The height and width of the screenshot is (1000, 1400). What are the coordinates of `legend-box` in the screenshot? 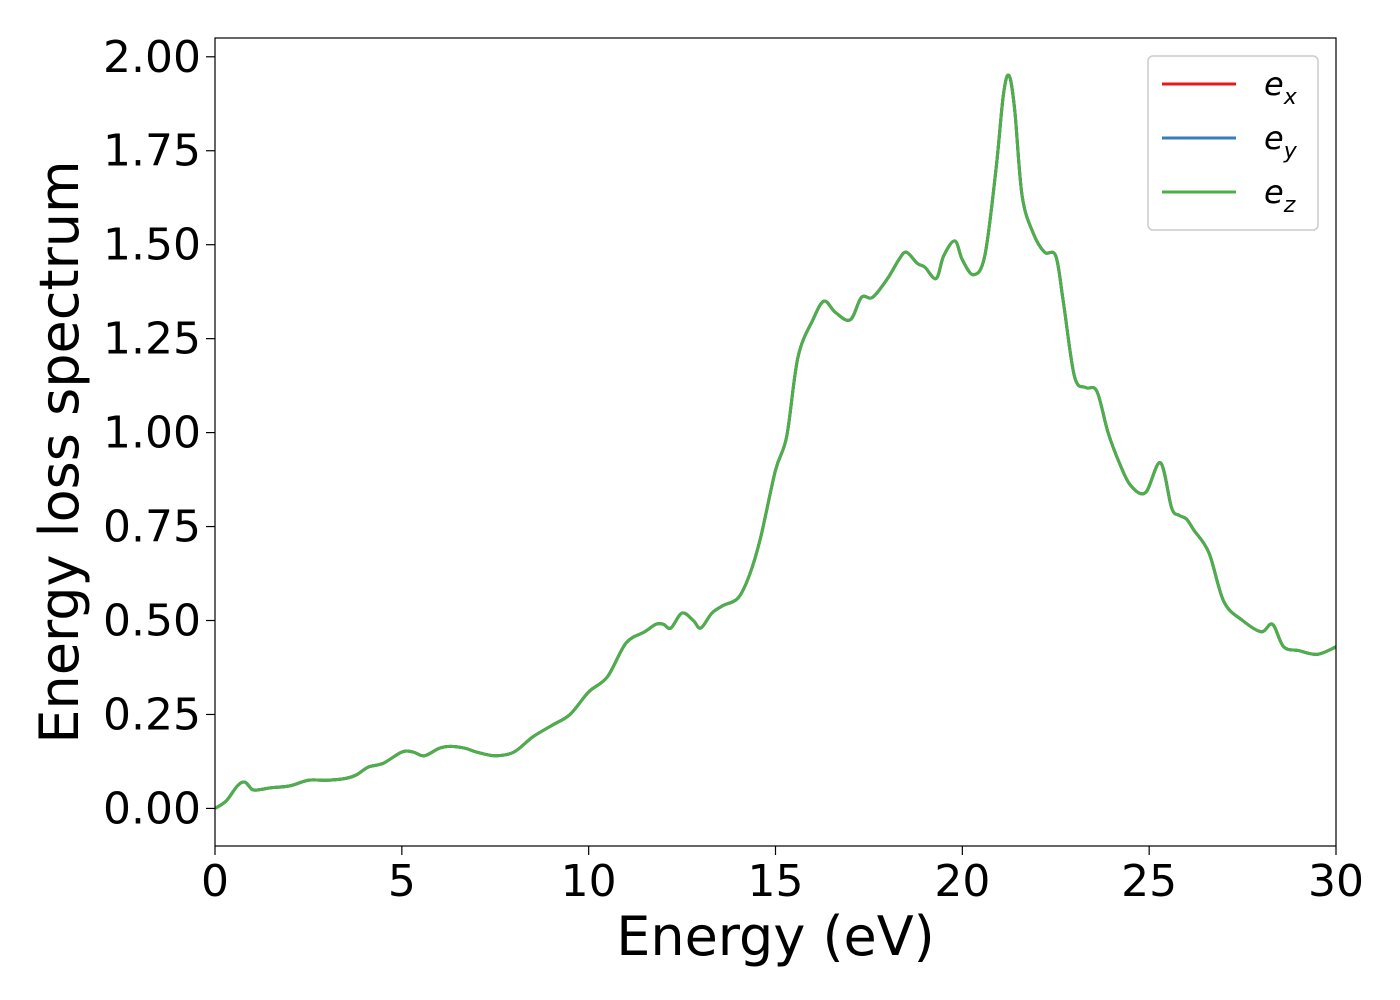 It's located at (1233, 143).